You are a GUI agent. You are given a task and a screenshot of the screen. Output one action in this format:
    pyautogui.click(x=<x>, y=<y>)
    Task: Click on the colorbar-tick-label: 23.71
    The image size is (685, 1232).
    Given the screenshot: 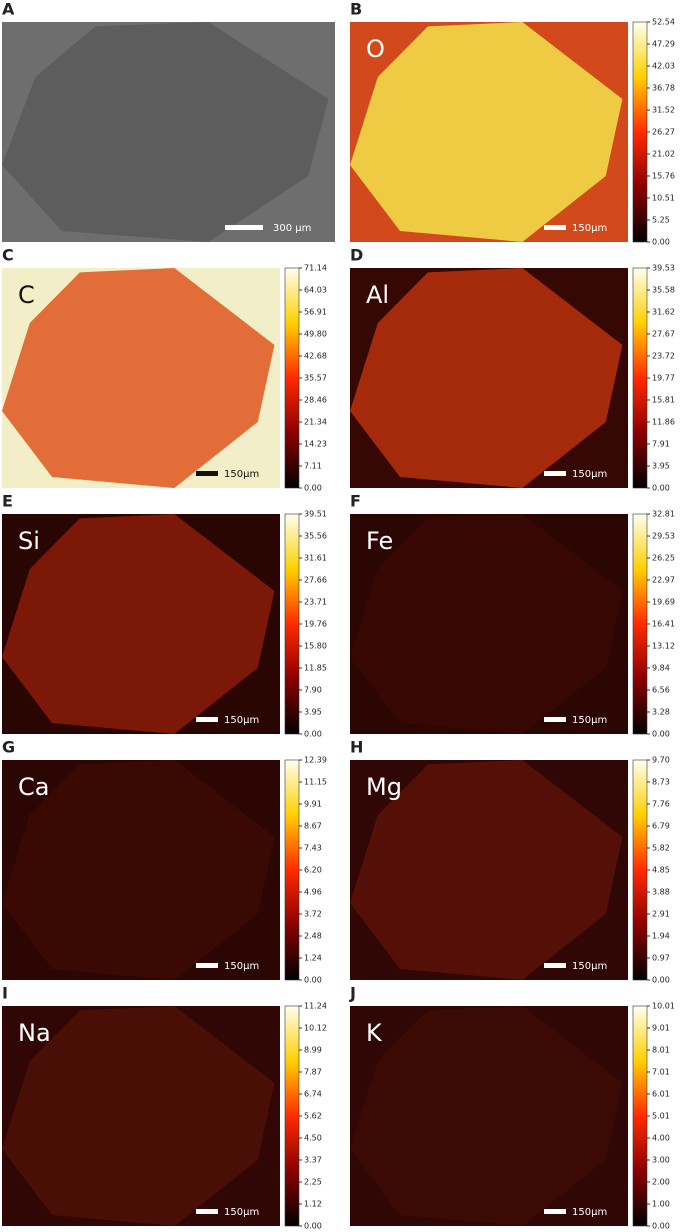 What is the action you would take?
    pyautogui.click(x=315, y=602)
    